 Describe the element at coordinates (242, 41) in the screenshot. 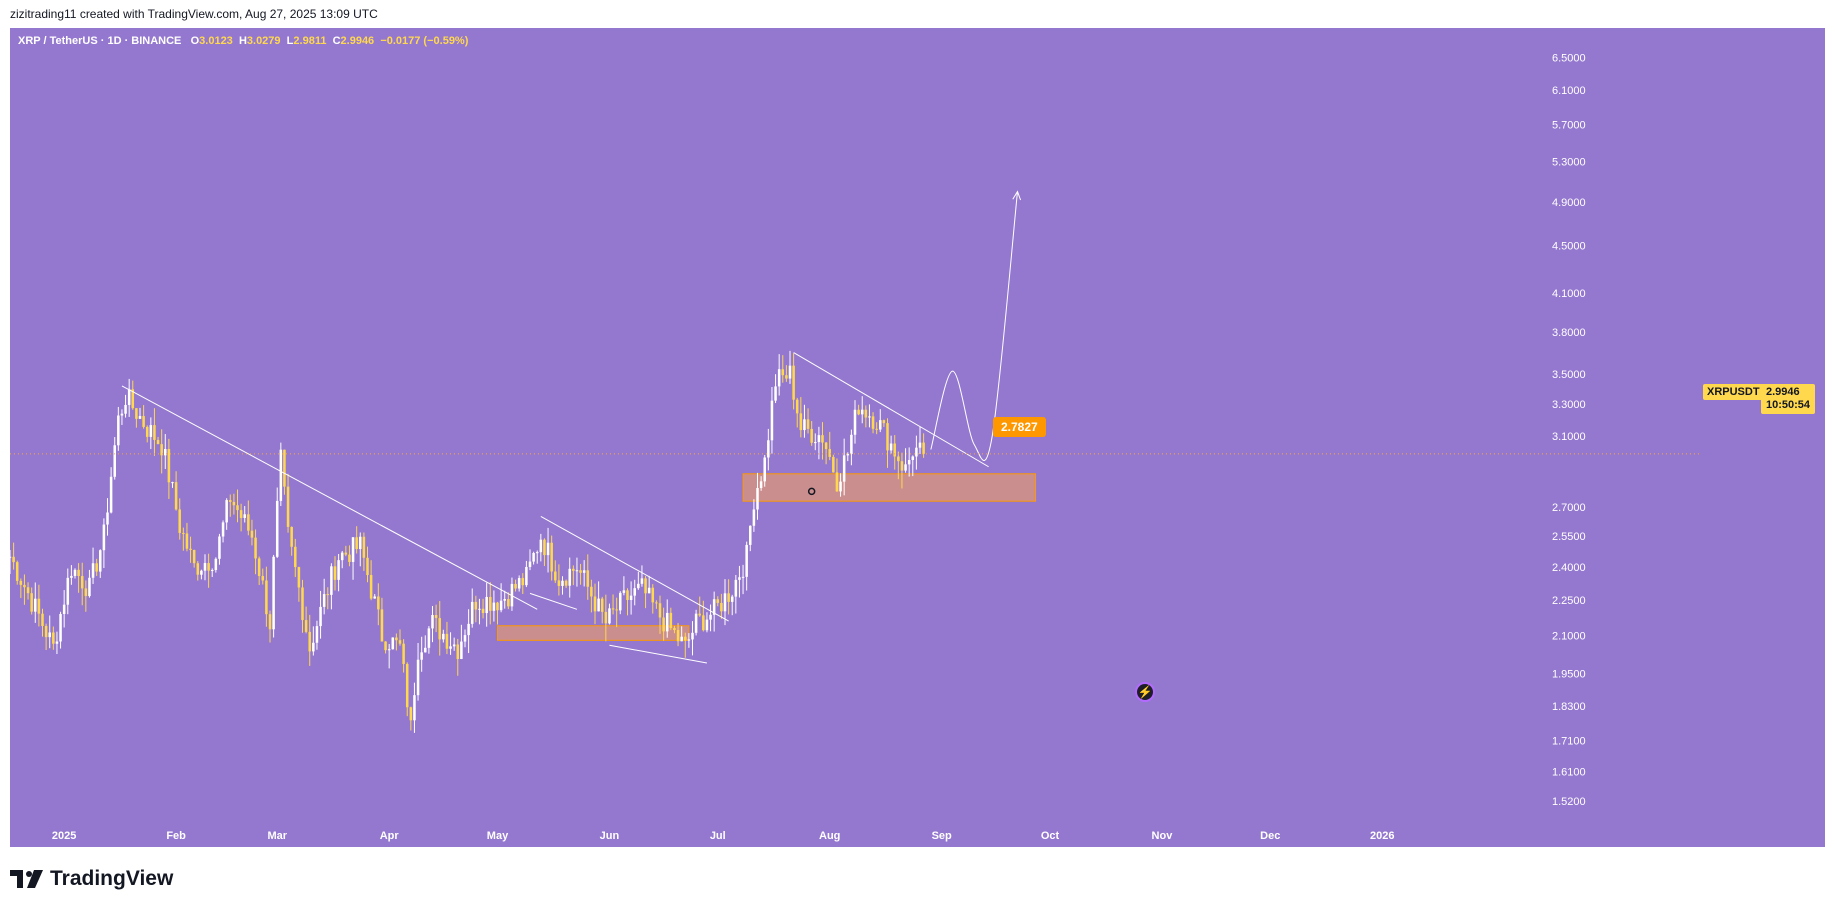

I see `legend-high-label: H` at that location.